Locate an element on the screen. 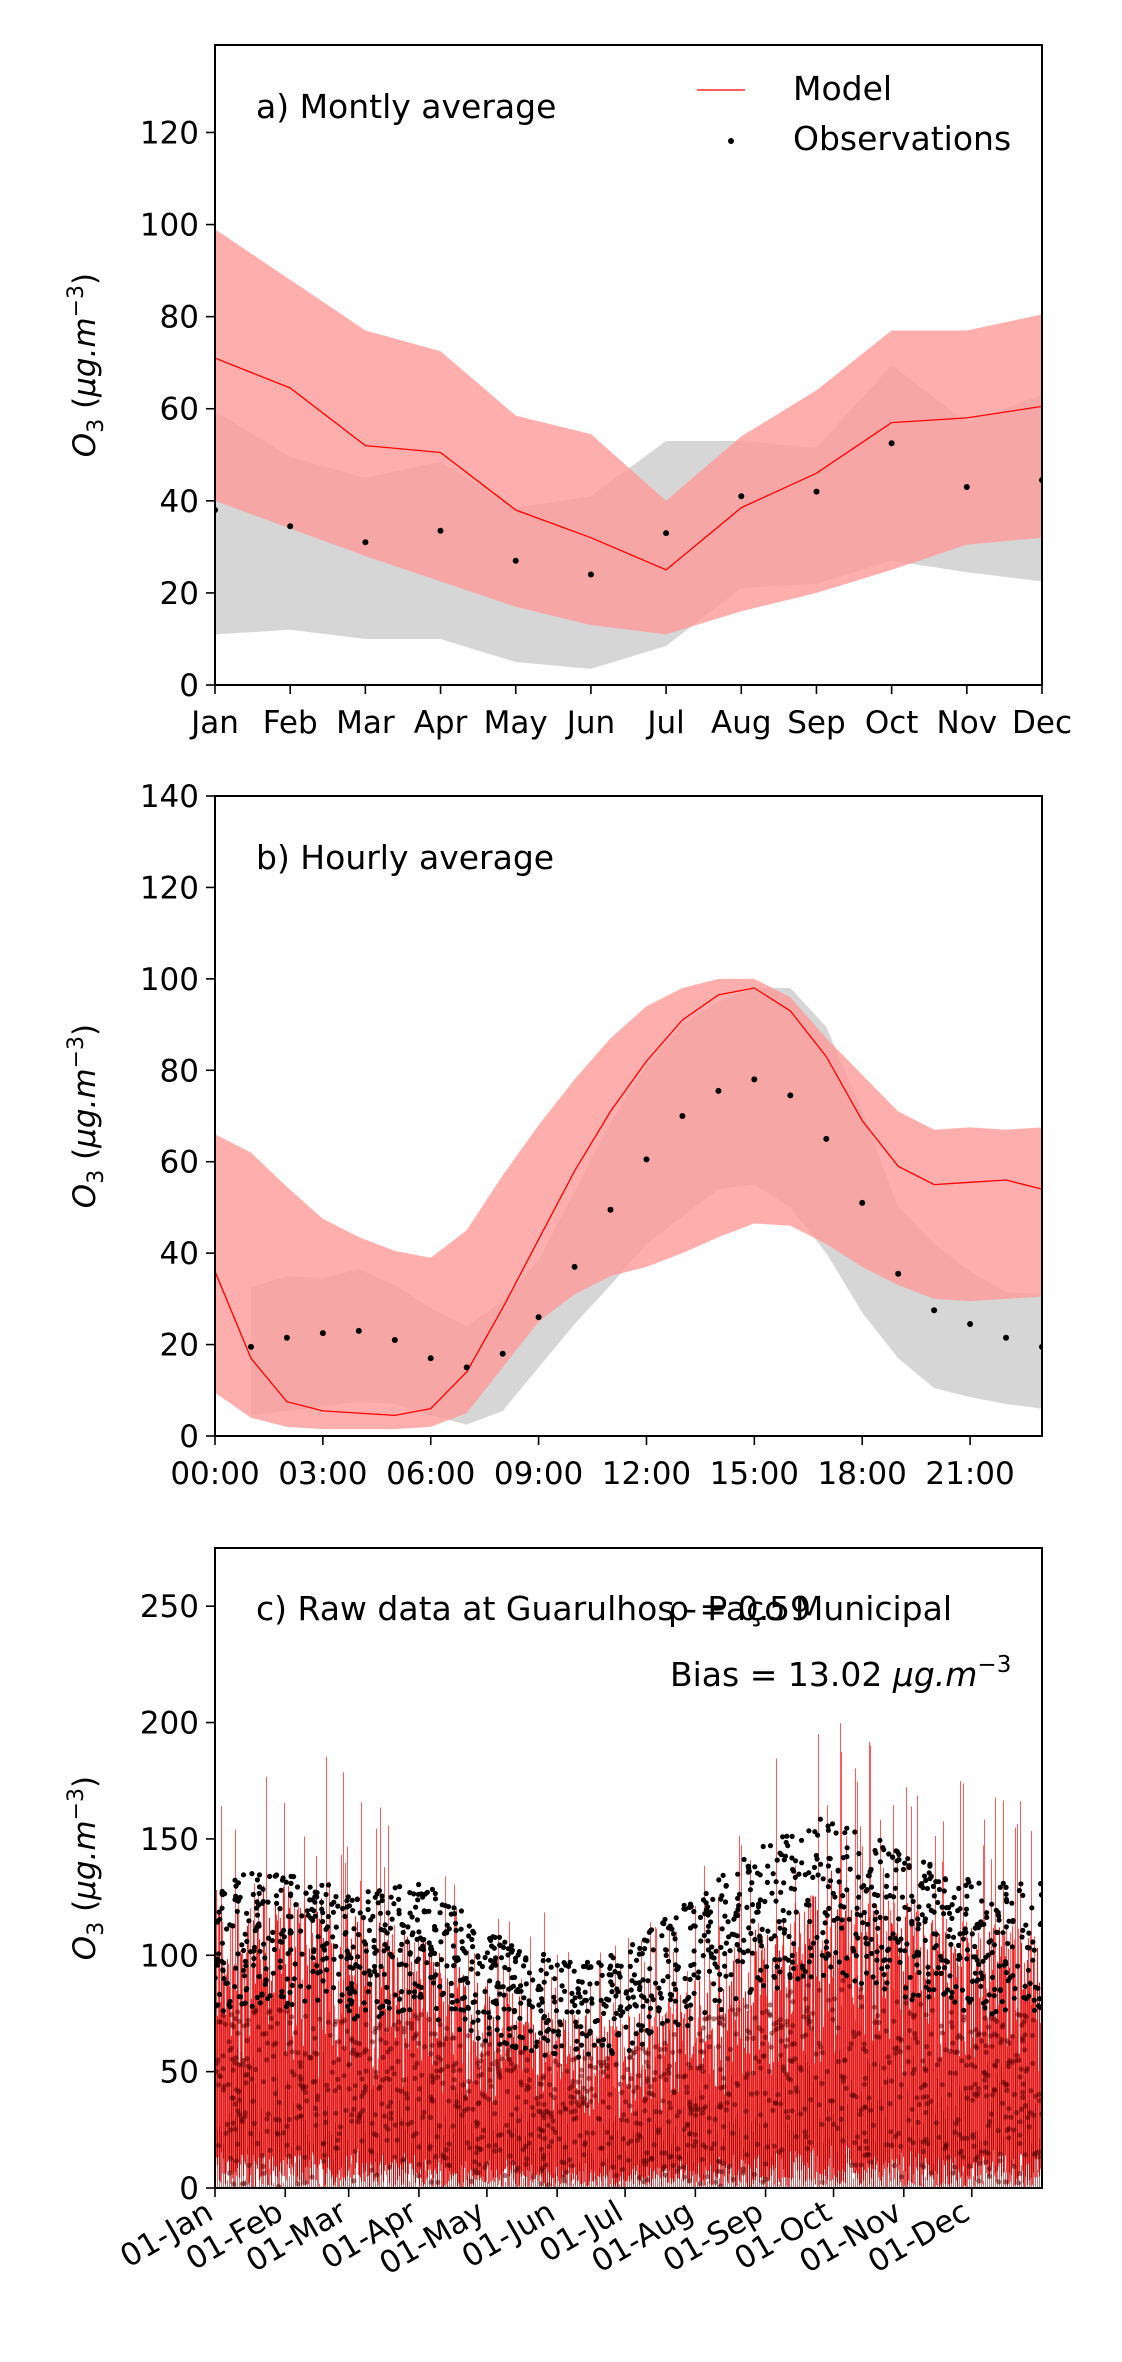 The width and height of the screenshot is (1122, 2362). y-tick-label: 60 is located at coordinates (179, 410).